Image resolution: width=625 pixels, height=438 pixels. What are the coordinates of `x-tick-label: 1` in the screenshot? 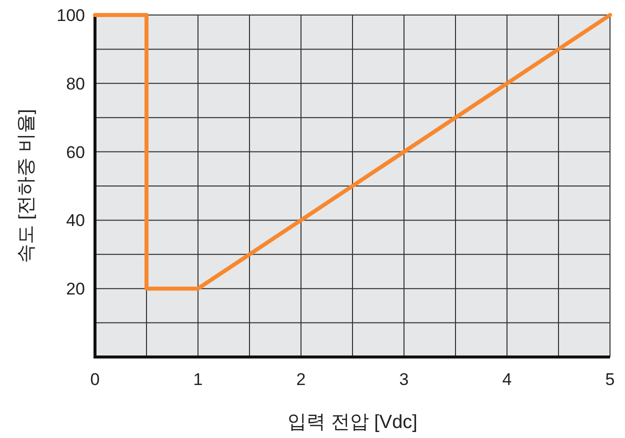 It's located at (198, 379).